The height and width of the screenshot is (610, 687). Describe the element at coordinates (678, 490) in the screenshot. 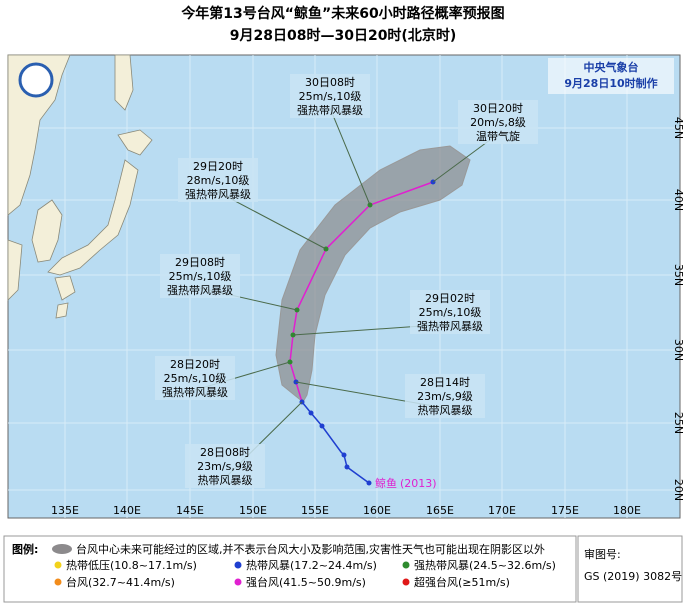

I see `latitude-label: 20N` at that location.